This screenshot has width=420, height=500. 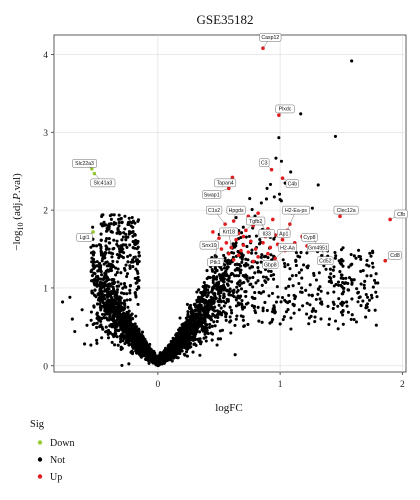 What do you see at coordinates (270, 264) in the screenshot?
I see `gene-label: Gbp8` at bounding box center [270, 264].